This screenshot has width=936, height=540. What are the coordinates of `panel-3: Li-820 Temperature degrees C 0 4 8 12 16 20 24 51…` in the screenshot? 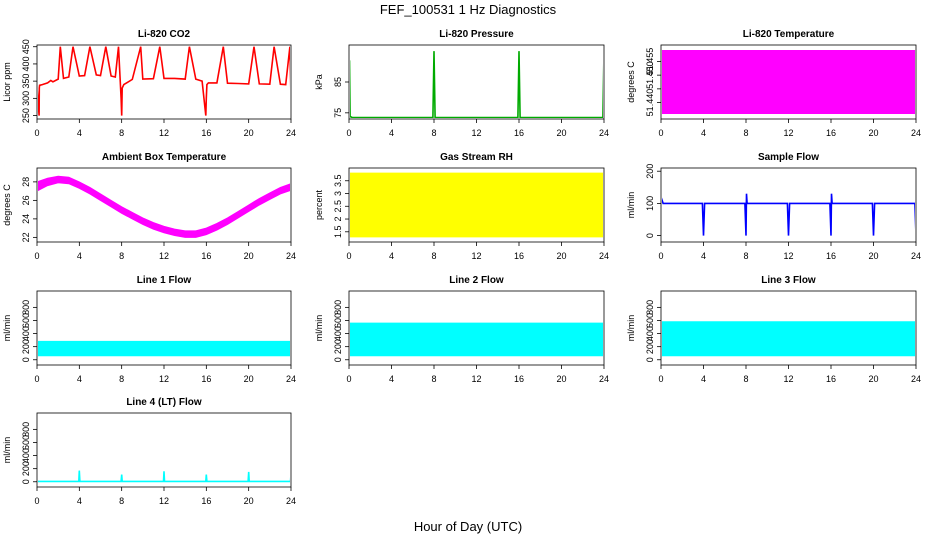 It's located at (773, 83).